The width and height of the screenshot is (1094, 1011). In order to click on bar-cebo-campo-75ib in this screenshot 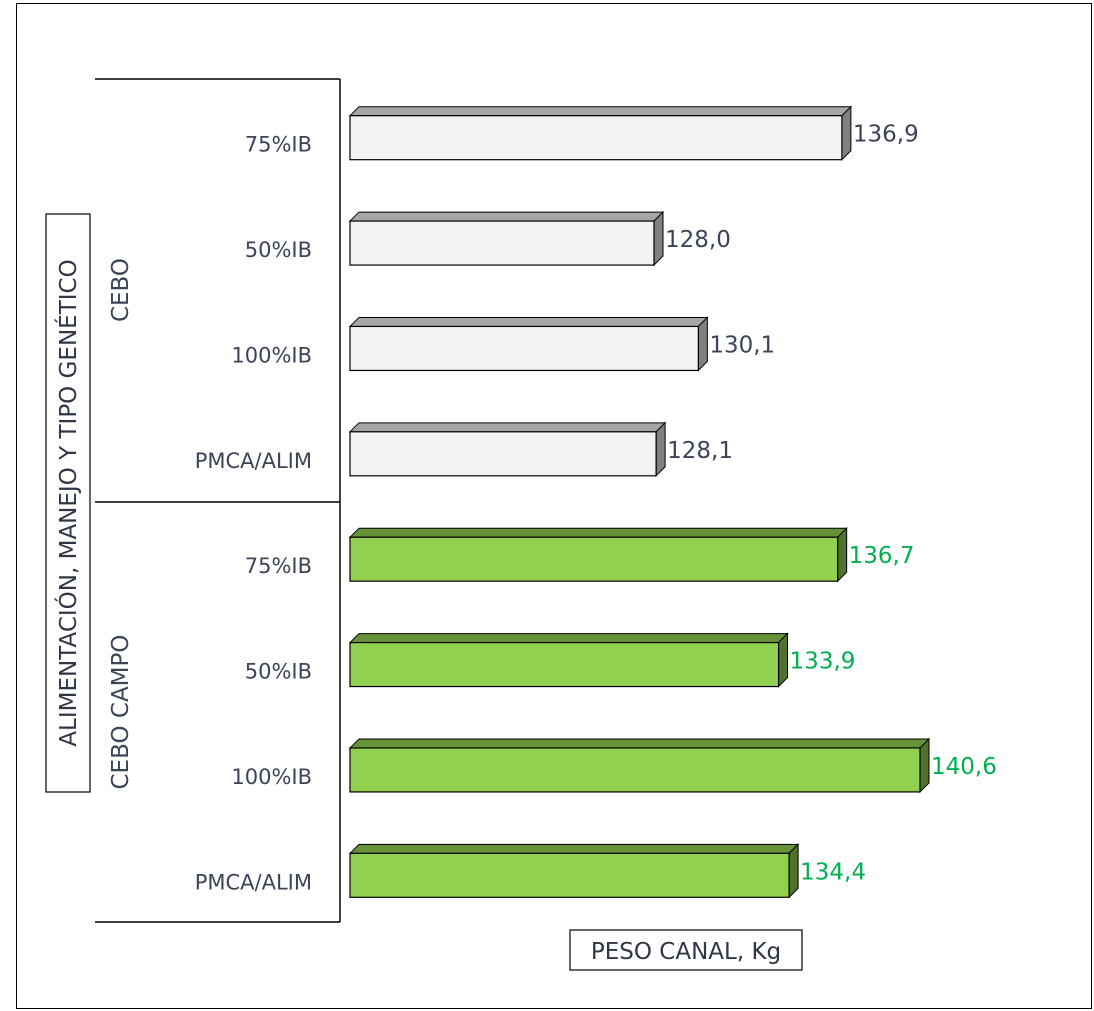, I will do `click(598, 554)`.